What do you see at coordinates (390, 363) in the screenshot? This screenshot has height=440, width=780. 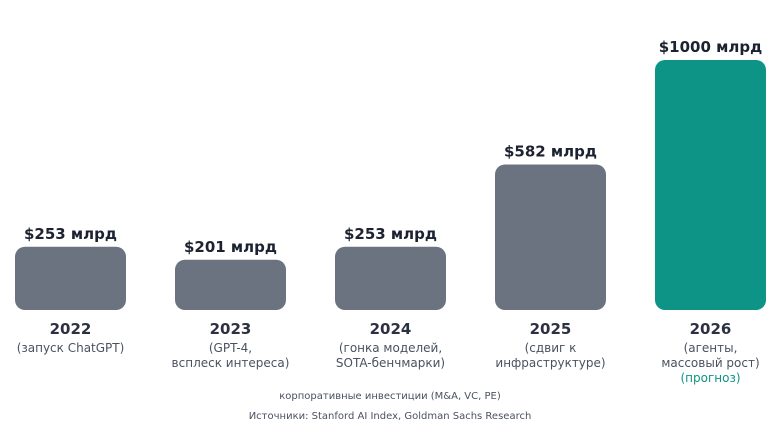 I see `category-description-2024-line-2: SOTA-бенчмарки)` at bounding box center [390, 363].